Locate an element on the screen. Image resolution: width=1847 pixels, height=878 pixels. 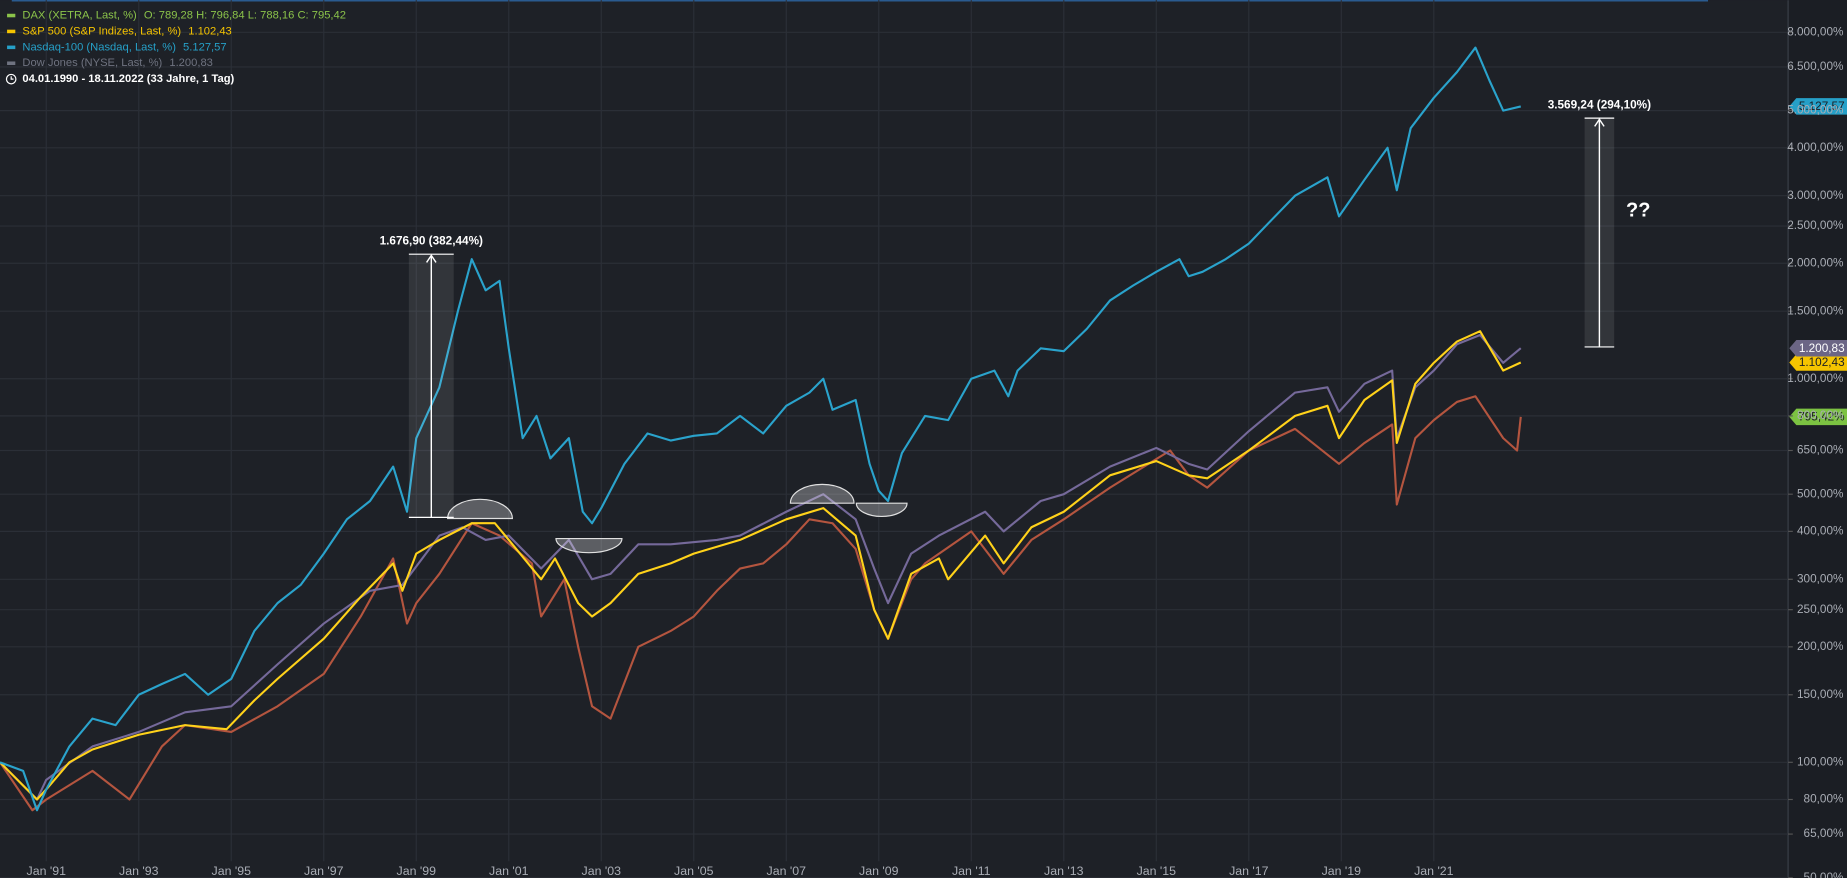
x-tick-label: Jan '19 is located at coordinates (1342, 871).